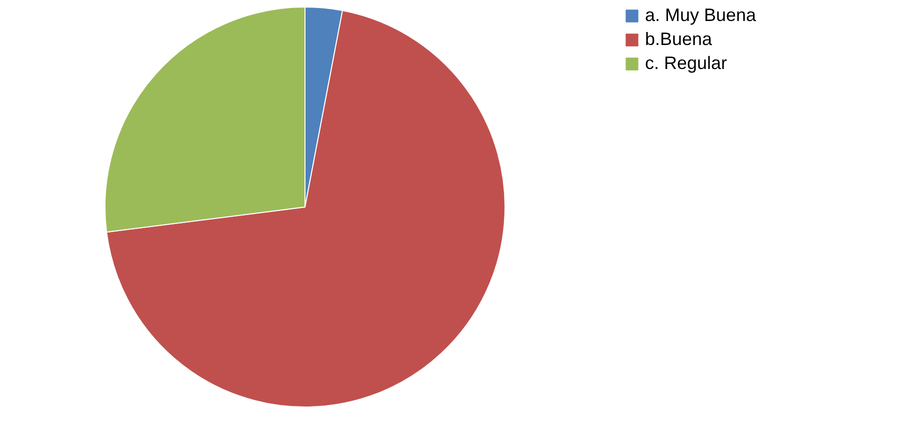 The image size is (903, 443). I want to click on legend-label: b.Buena, so click(679, 39).